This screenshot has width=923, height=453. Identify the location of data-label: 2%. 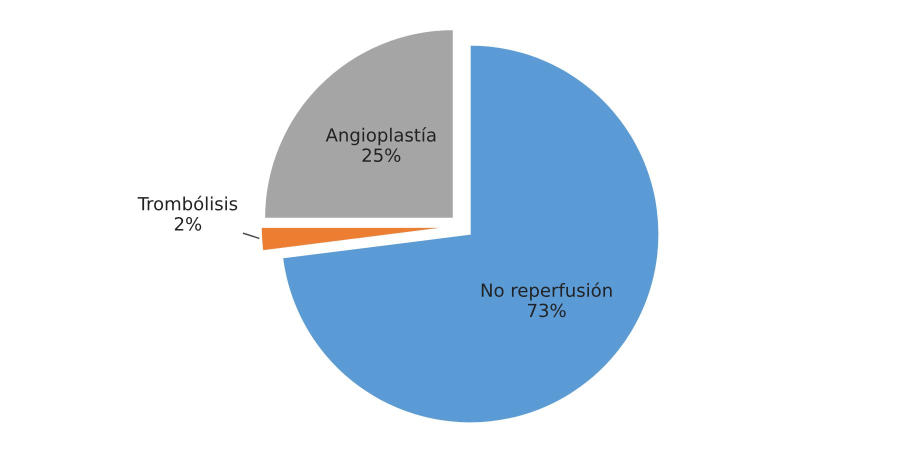
(188, 224).